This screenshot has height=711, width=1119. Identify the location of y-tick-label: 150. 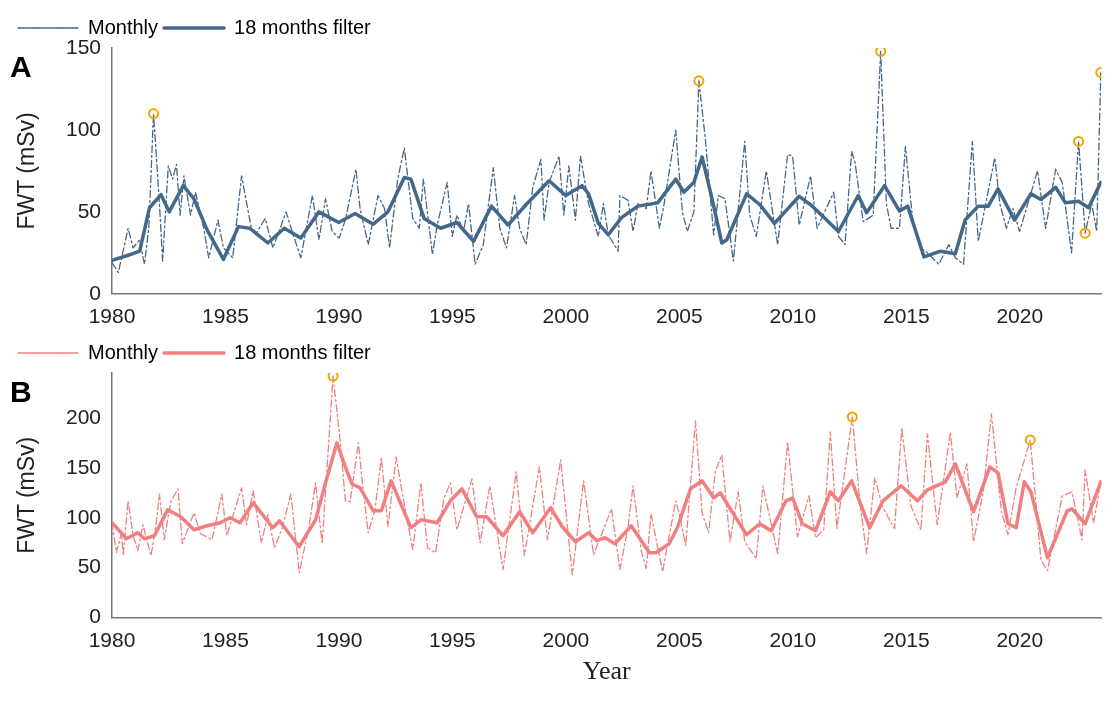
(83, 466).